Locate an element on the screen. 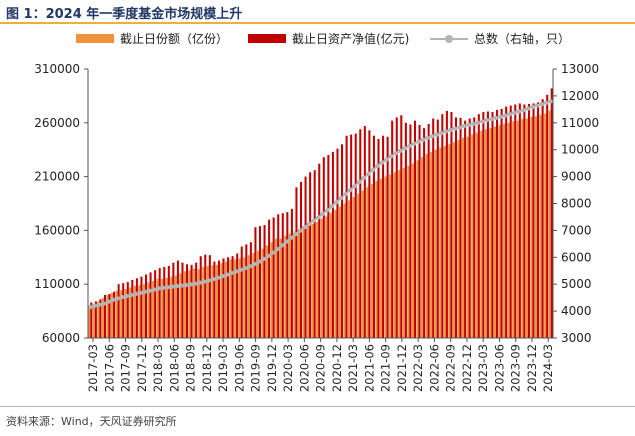  x-axis-tick-label: 2018-03 is located at coordinates (158, 368).